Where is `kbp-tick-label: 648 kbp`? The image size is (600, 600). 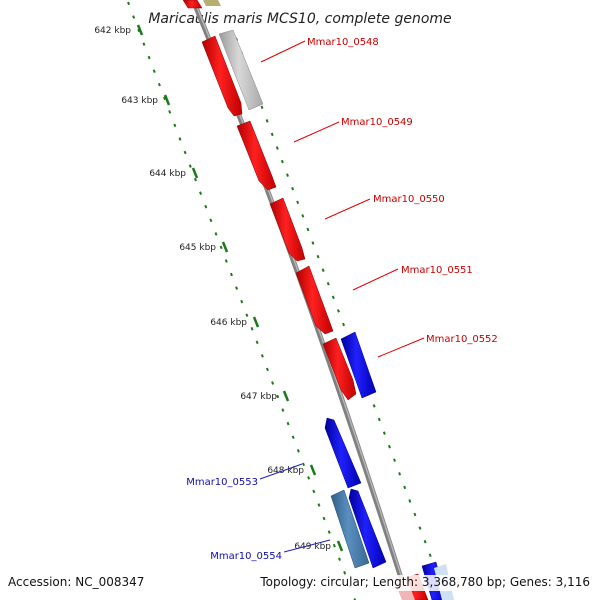 kbp-tick-label: 648 kbp is located at coordinates (285, 471).